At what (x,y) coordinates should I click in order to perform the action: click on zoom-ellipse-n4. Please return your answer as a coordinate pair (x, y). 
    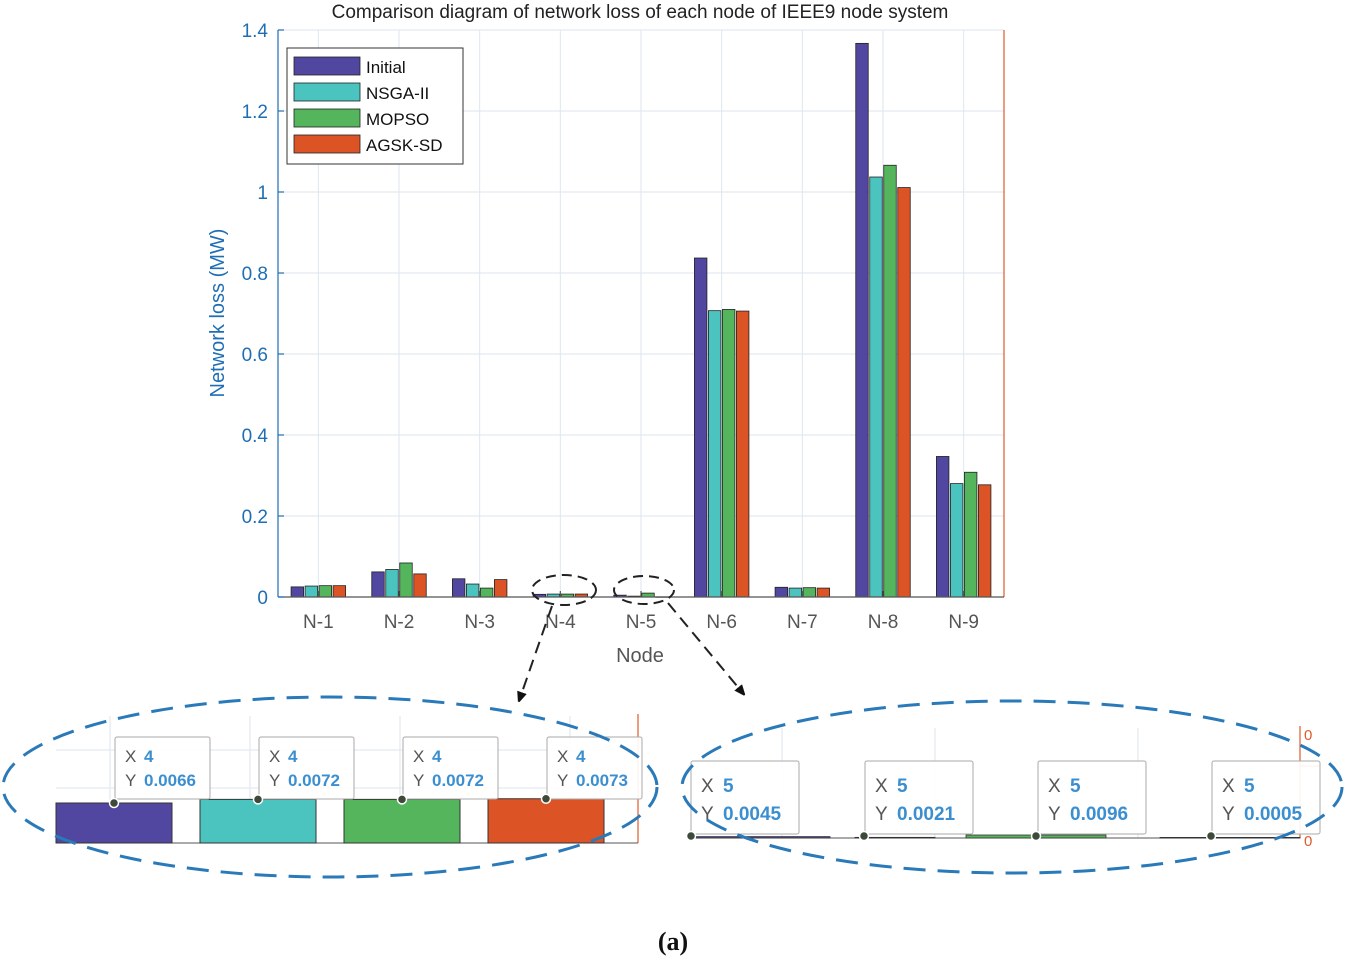
    Looking at the image, I should click on (330, 787).